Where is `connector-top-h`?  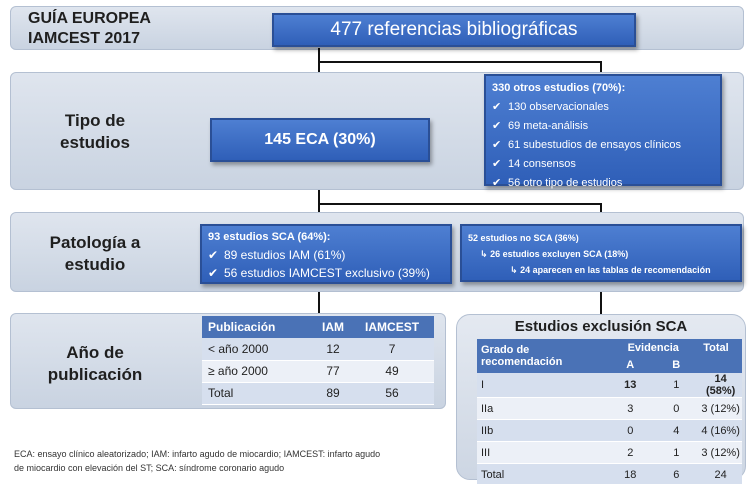 connector-top-h is located at coordinates (460, 62).